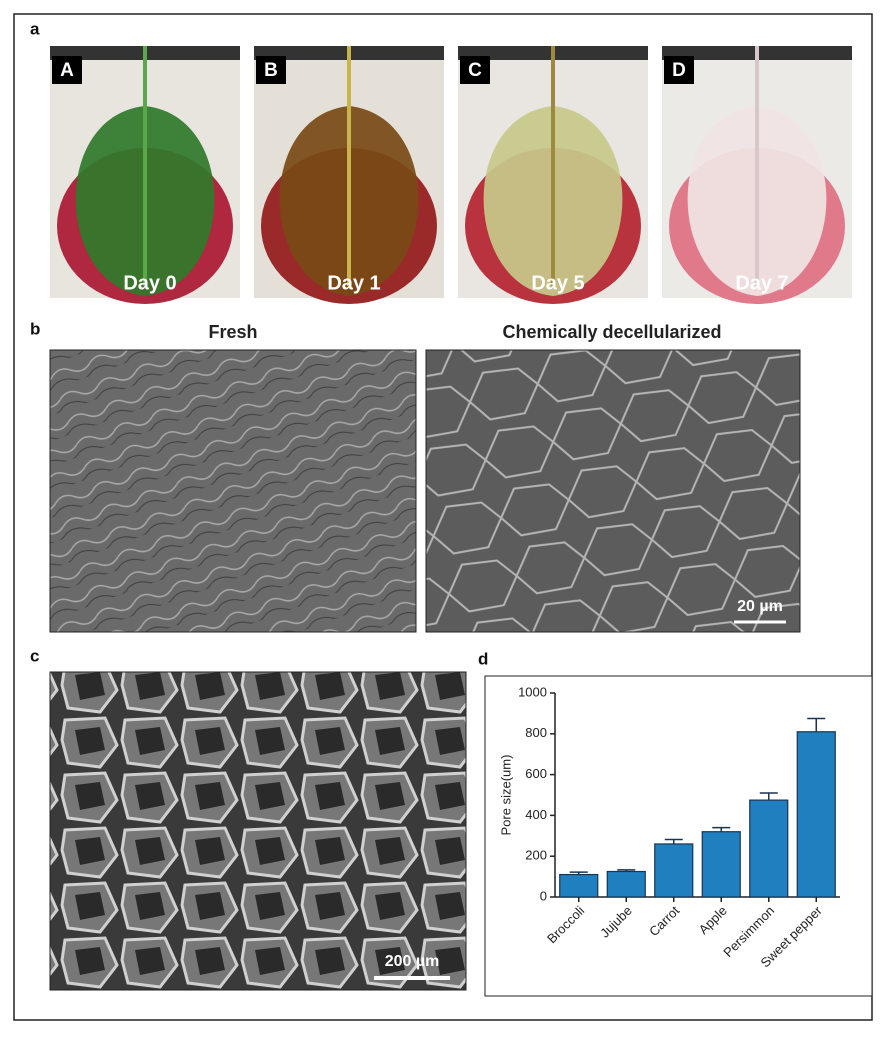 The height and width of the screenshot is (1037, 886). I want to click on y-axis-label: Pore size(um), so click(505, 795).